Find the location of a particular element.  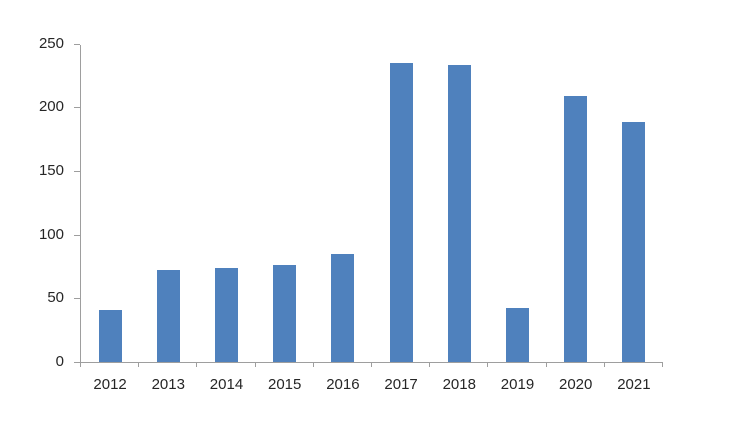

bar-2017 is located at coordinates (401, 212).